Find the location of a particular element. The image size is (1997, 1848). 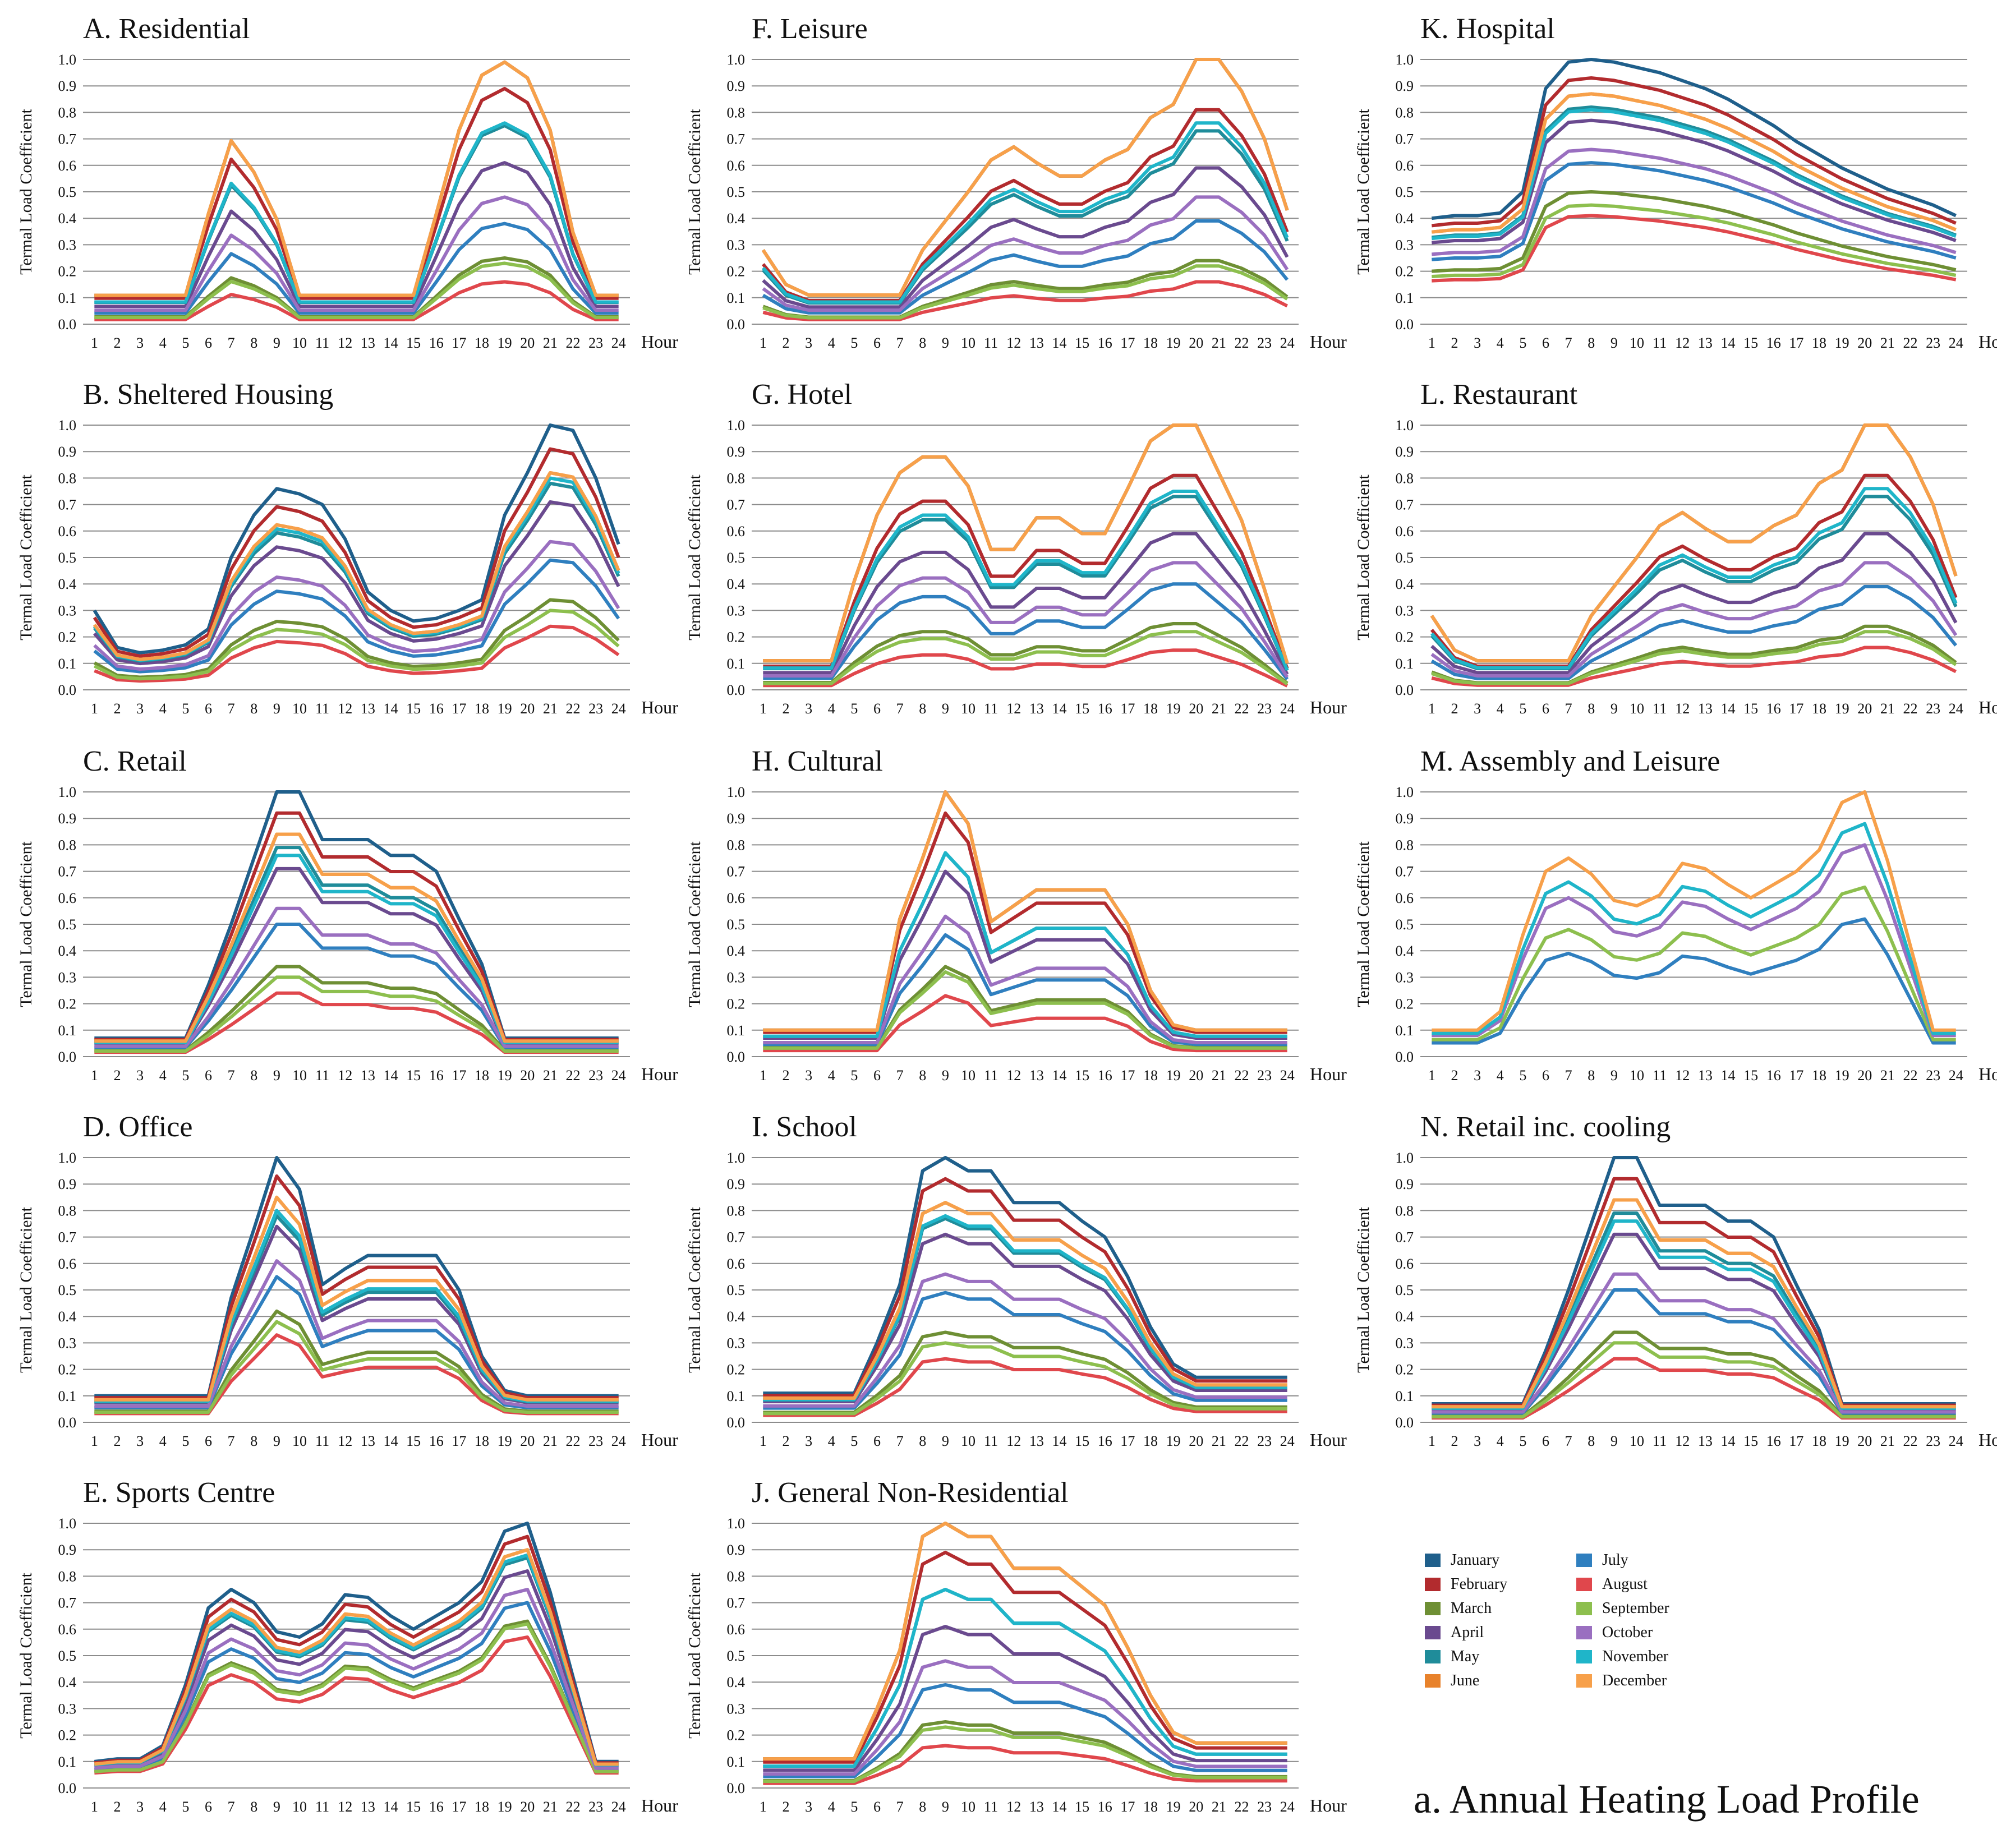

x-tick-label: 14 is located at coordinates (1727, 1441).